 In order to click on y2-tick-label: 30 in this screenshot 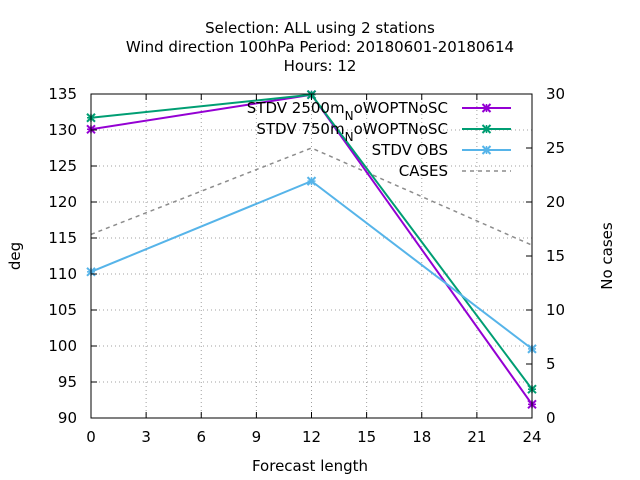, I will do `click(555, 94)`.